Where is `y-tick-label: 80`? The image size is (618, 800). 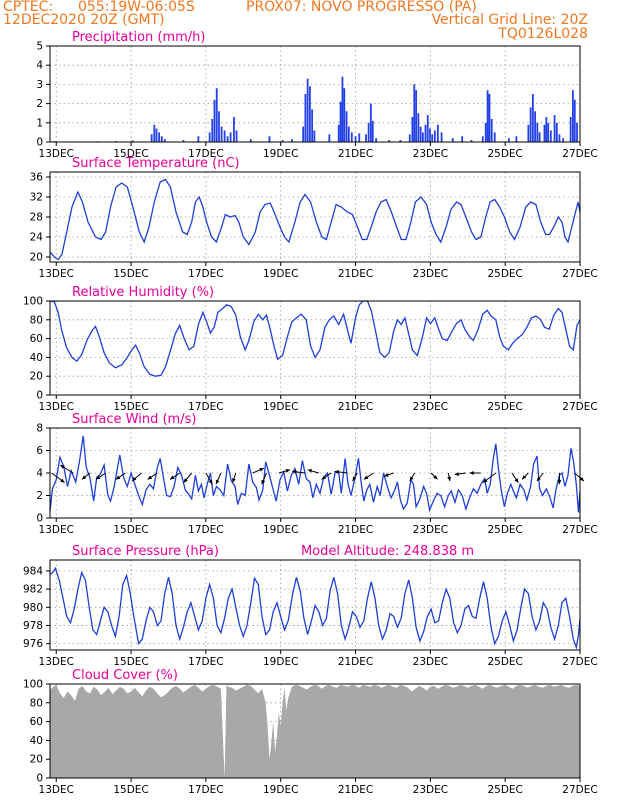
y-tick-label: 80 is located at coordinates (36, 703).